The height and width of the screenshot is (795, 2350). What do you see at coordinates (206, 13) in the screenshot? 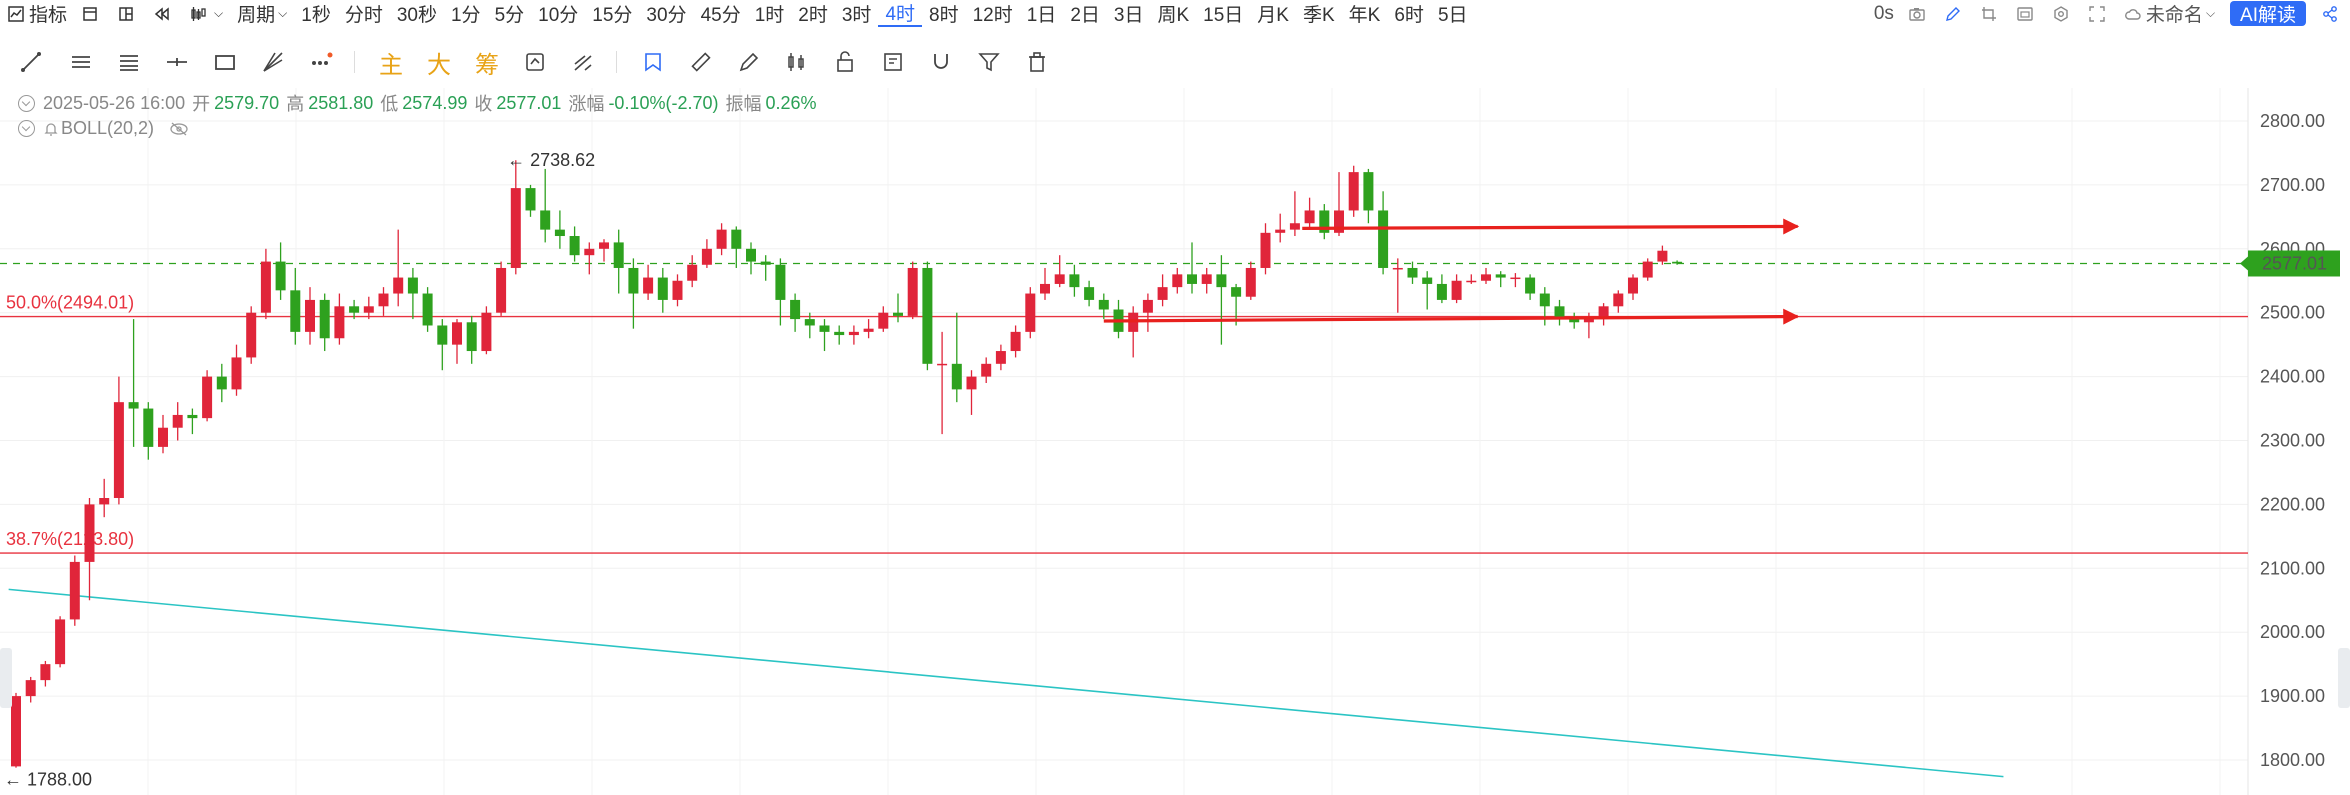
I see `chart-type-button: ⌵` at bounding box center [206, 13].